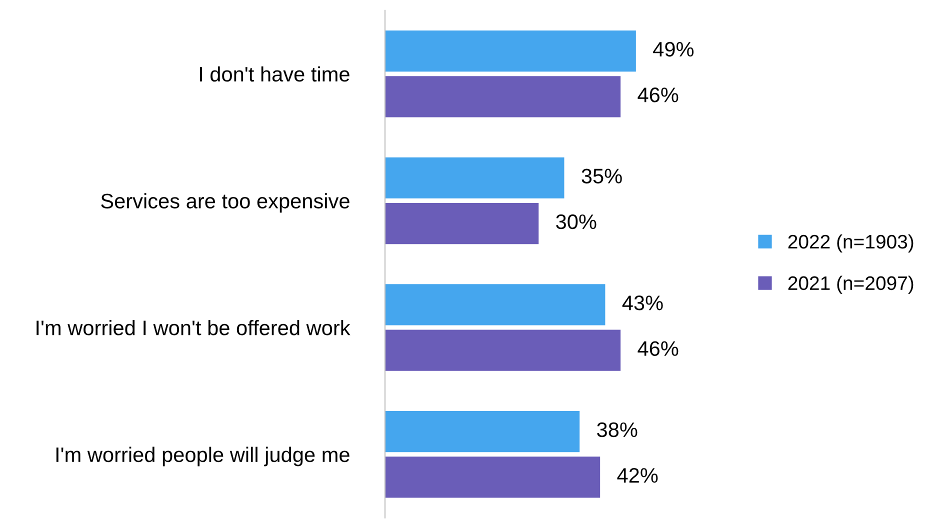 This screenshot has height=523, width=941. What do you see at coordinates (673, 49) in the screenshot?
I see `data-label: 49%` at bounding box center [673, 49].